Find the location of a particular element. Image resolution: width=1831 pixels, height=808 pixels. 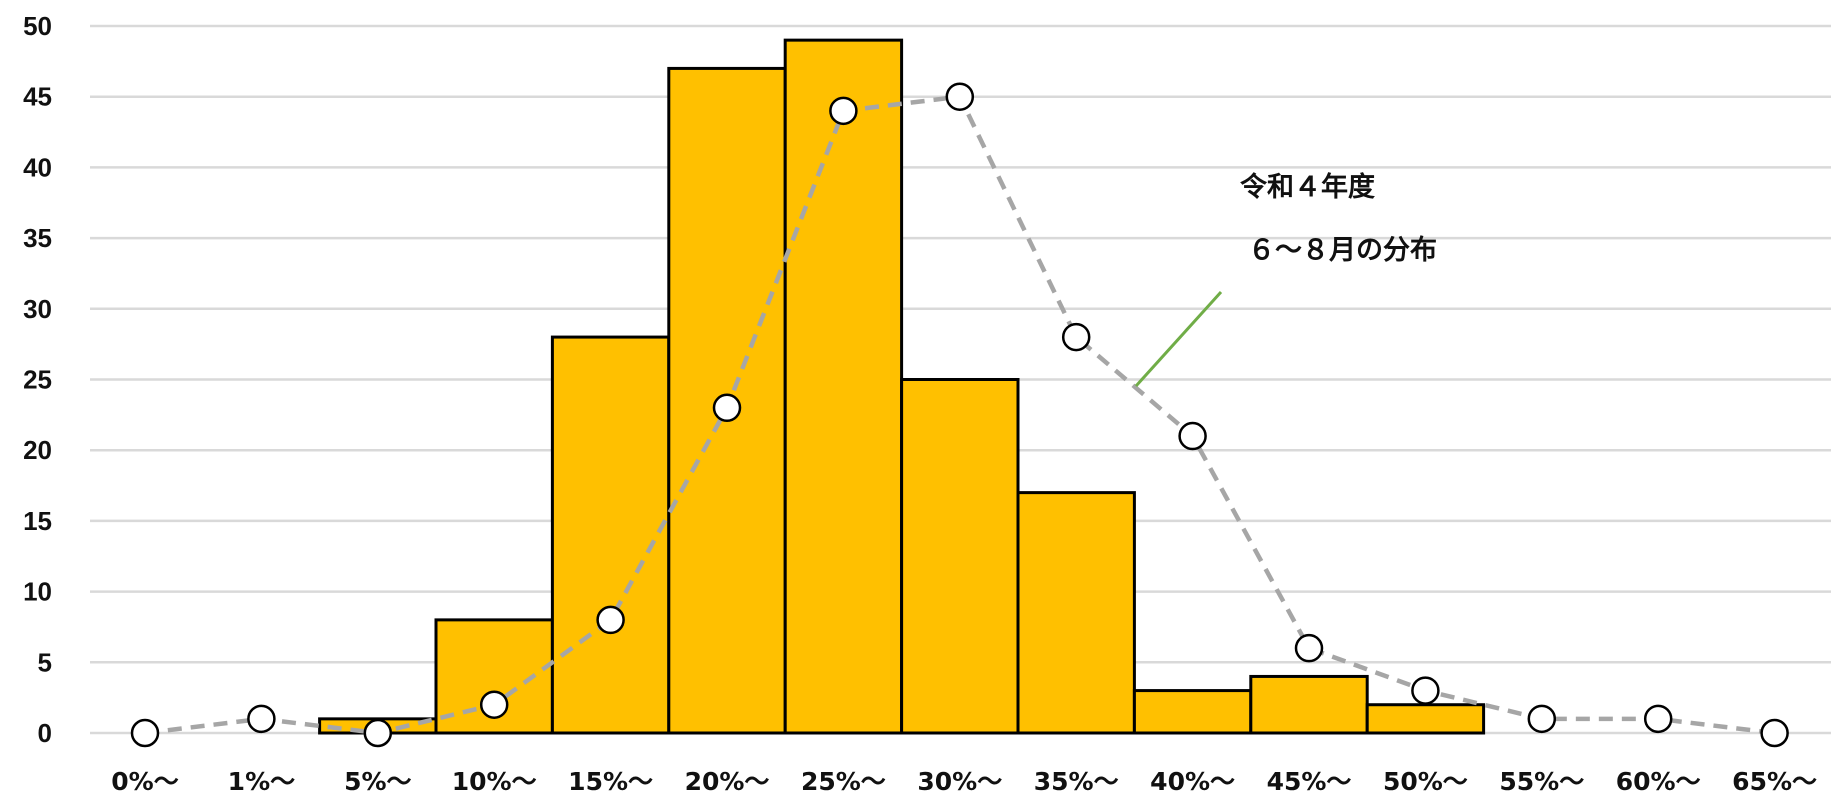

marker-40%〜 is located at coordinates (1192, 436).